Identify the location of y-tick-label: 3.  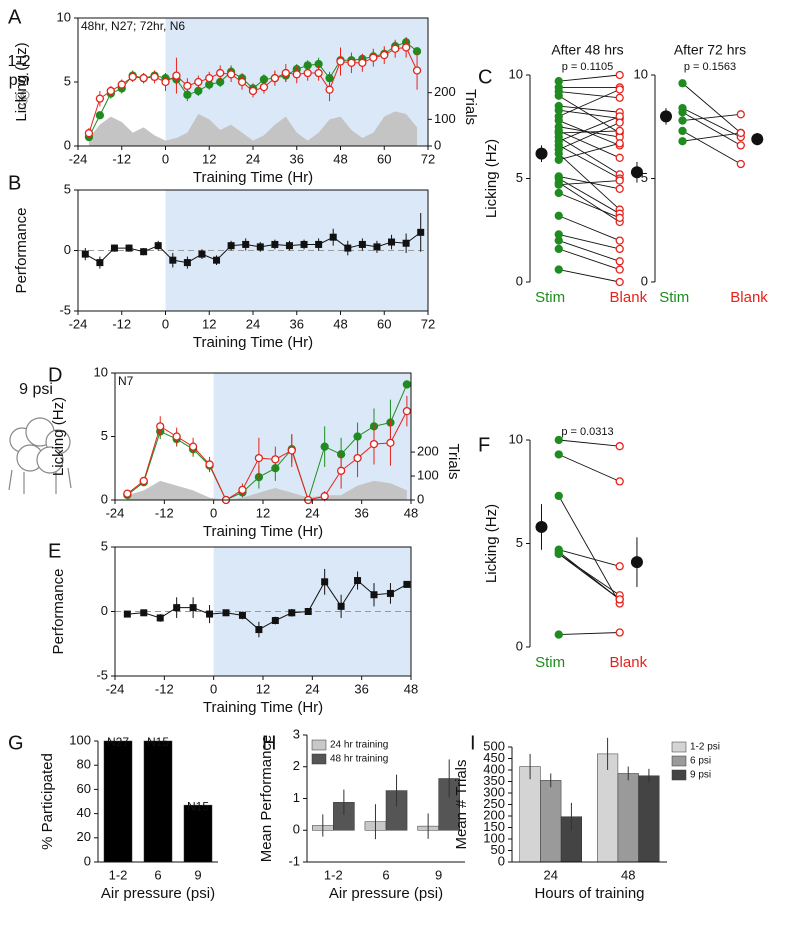
(296, 733).